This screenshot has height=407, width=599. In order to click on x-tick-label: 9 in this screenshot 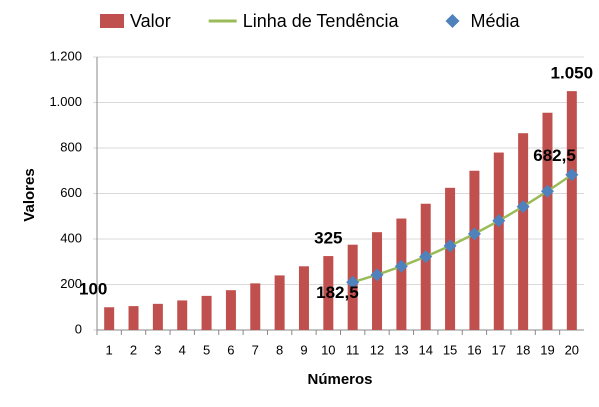, I will do `click(303, 349)`.